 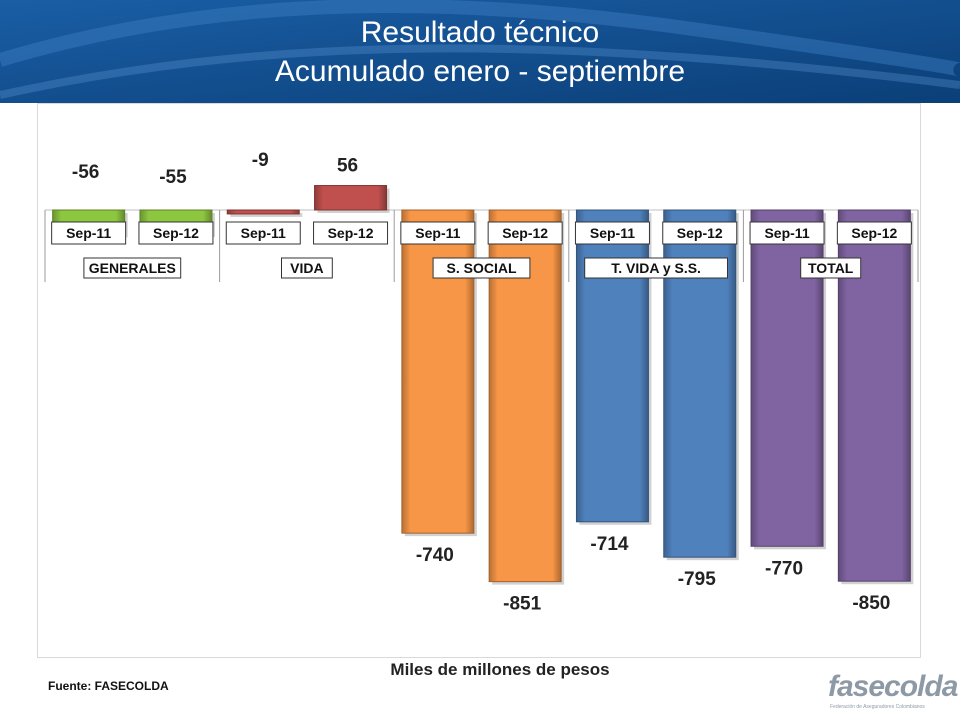 I want to click on data-label: -56, so click(x=85, y=172).